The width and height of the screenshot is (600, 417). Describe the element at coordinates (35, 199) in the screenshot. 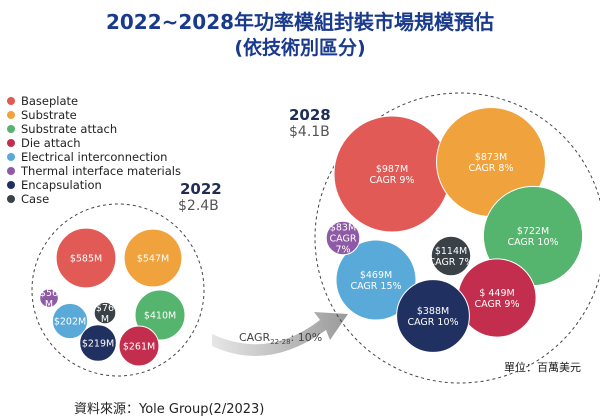

I see `legend-label: Case` at that location.